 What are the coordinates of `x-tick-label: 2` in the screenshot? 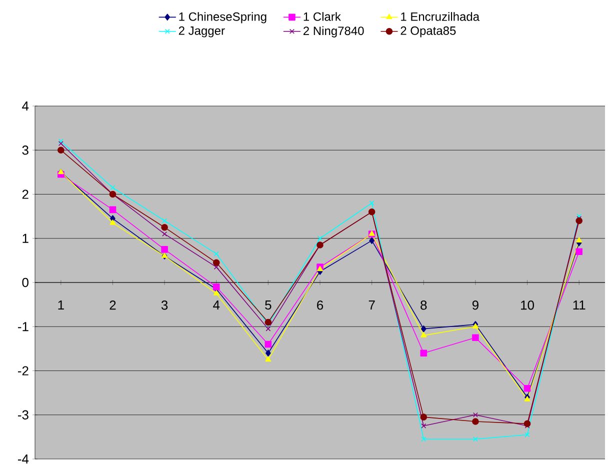 It's located at (113, 305).